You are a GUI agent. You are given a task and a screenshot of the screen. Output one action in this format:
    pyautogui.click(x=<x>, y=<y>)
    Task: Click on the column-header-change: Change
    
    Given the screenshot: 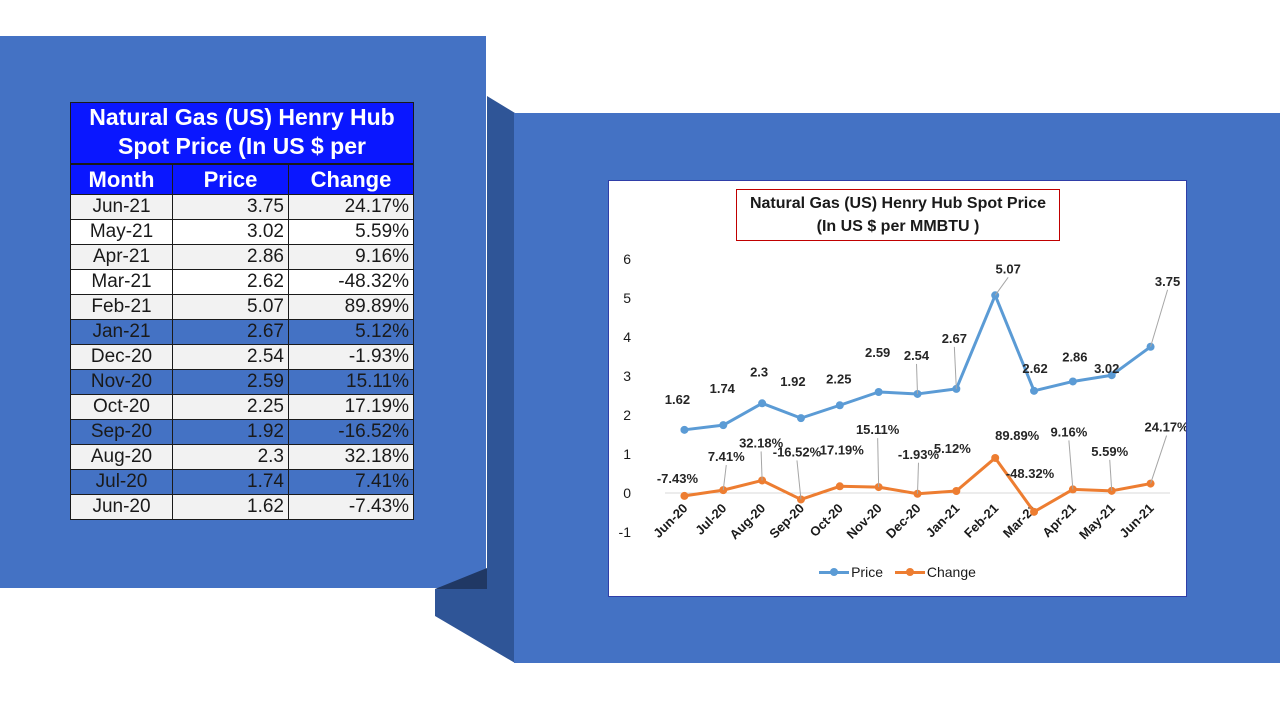 What is the action you would take?
    pyautogui.click(x=351, y=179)
    